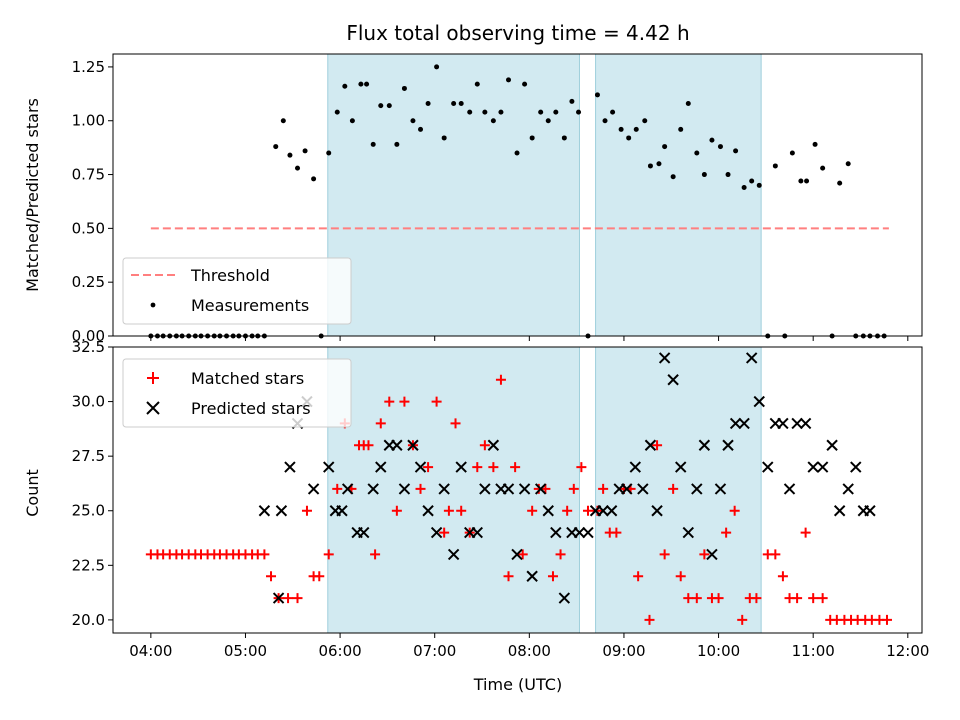 The height and width of the screenshot is (720, 960). Describe the element at coordinates (88, 456) in the screenshot. I see `bottom-y-tick-label: 27.5` at that location.